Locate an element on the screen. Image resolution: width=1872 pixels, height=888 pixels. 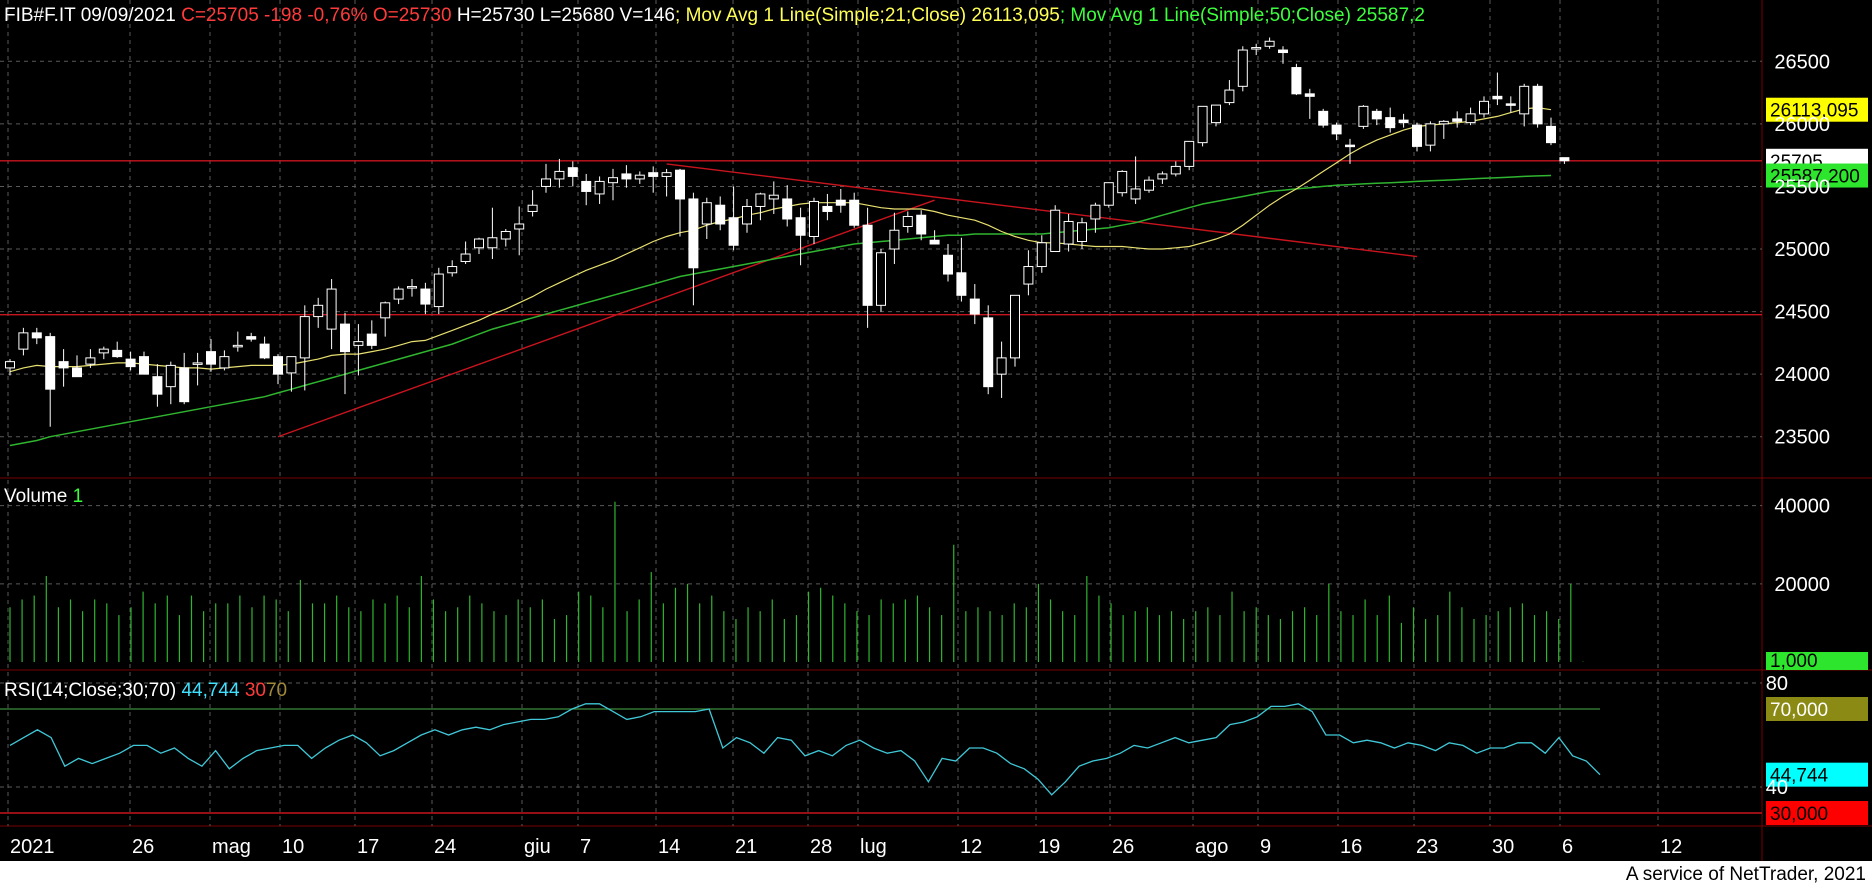
rsi-line is located at coordinates (805, 749).